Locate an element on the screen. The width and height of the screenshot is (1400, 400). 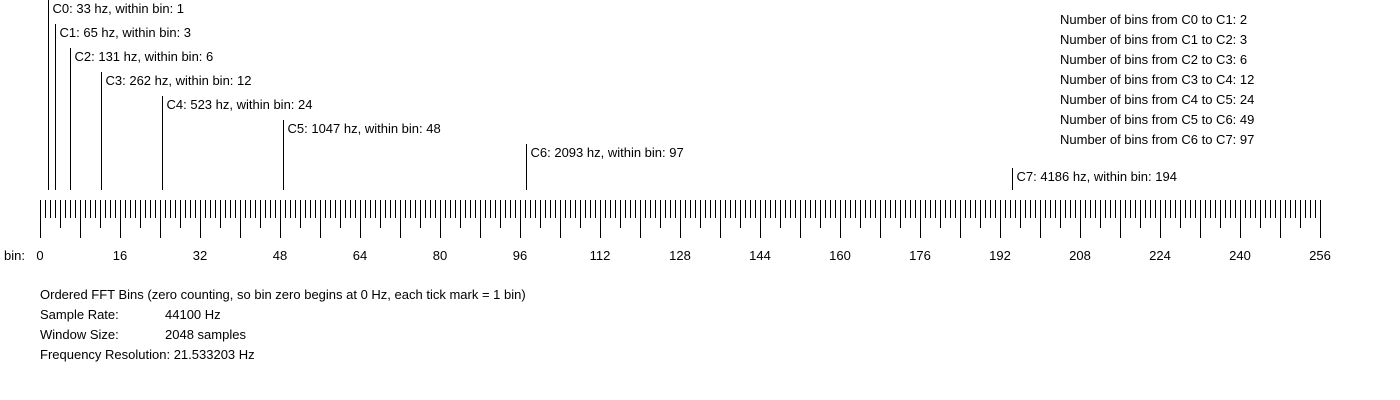
marker-label: C0: 33 hz, within bin: 1 is located at coordinates (119, 8).